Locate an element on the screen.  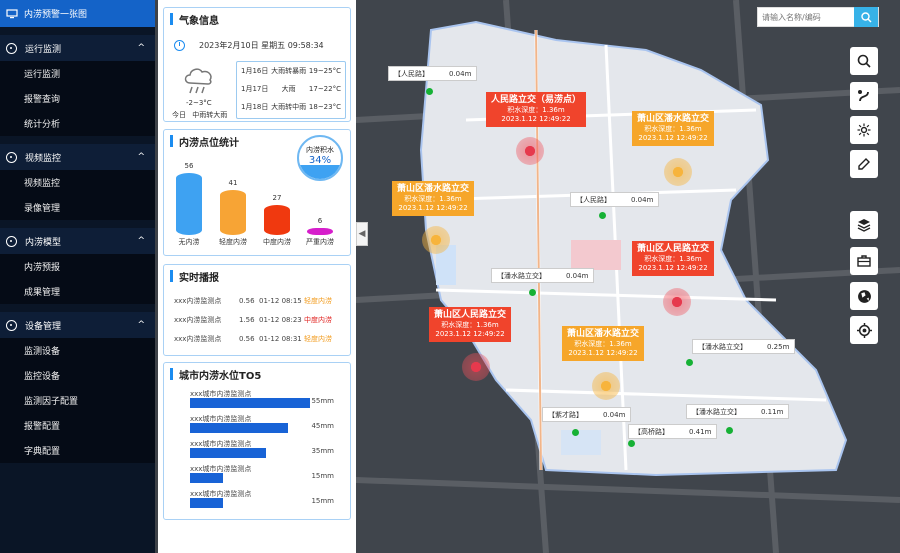
sidebar-item-forecast: 内涝预报 is located at coordinates (77, 266).